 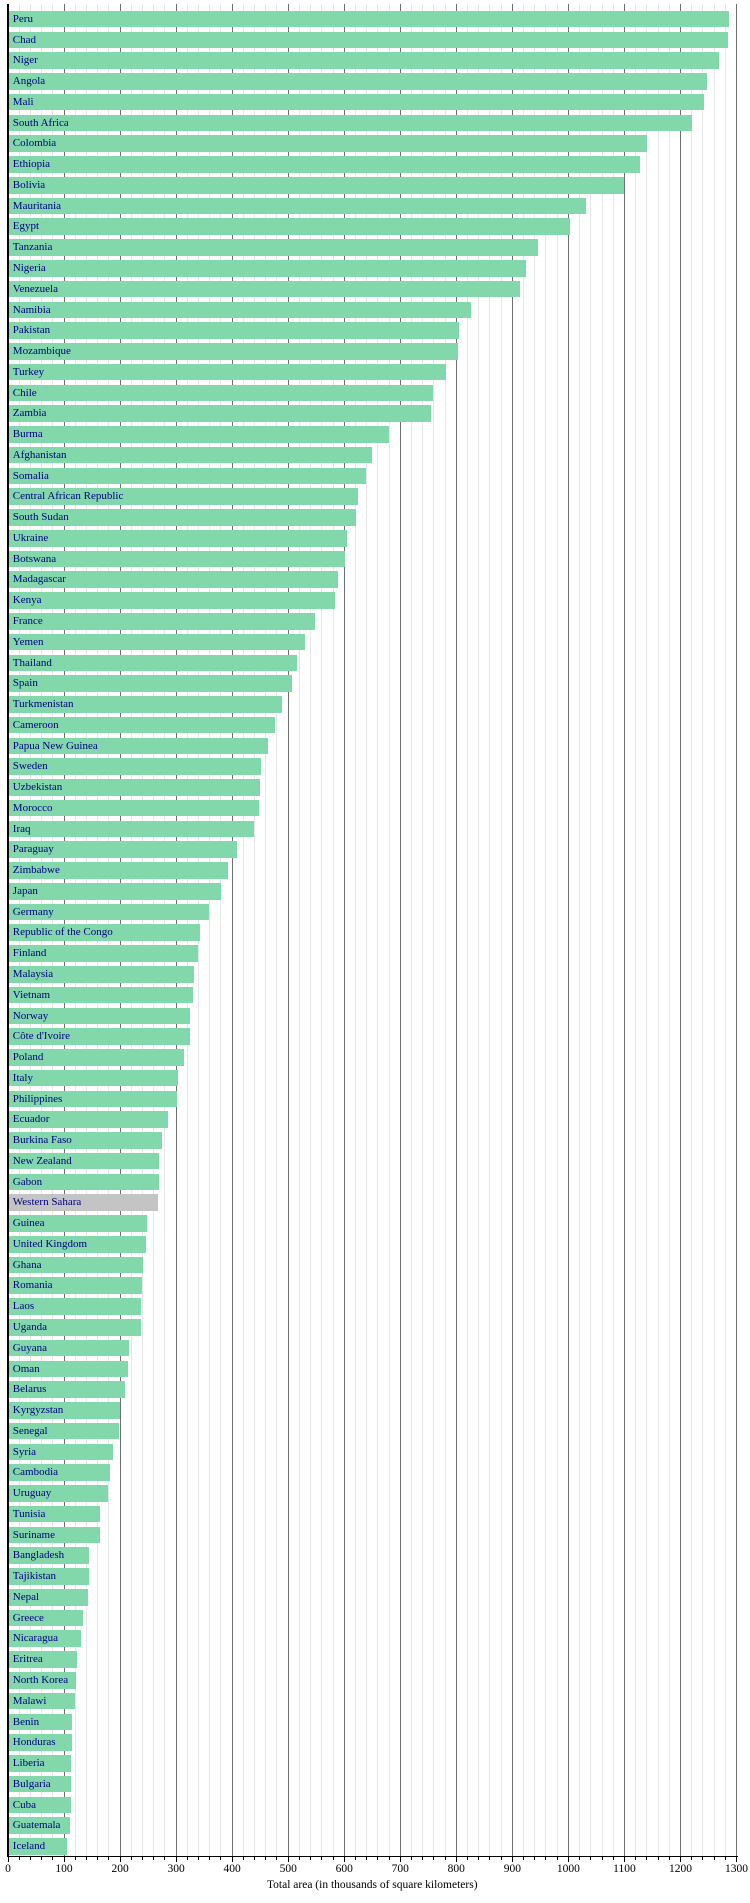 I want to click on bar-label-liberia: Liberia, so click(x=28, y=1763).